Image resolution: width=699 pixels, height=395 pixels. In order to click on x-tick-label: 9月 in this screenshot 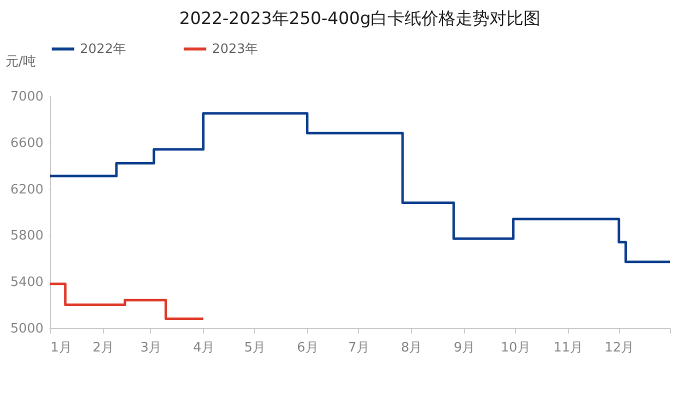, I will do `click(465, 348)`.